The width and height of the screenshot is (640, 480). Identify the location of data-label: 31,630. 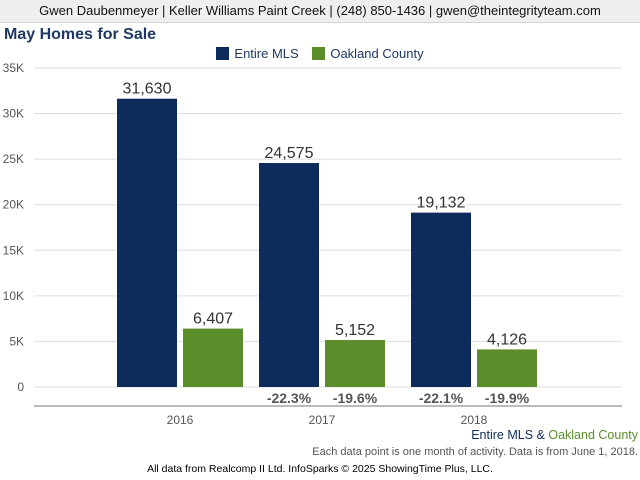
(147, 89).